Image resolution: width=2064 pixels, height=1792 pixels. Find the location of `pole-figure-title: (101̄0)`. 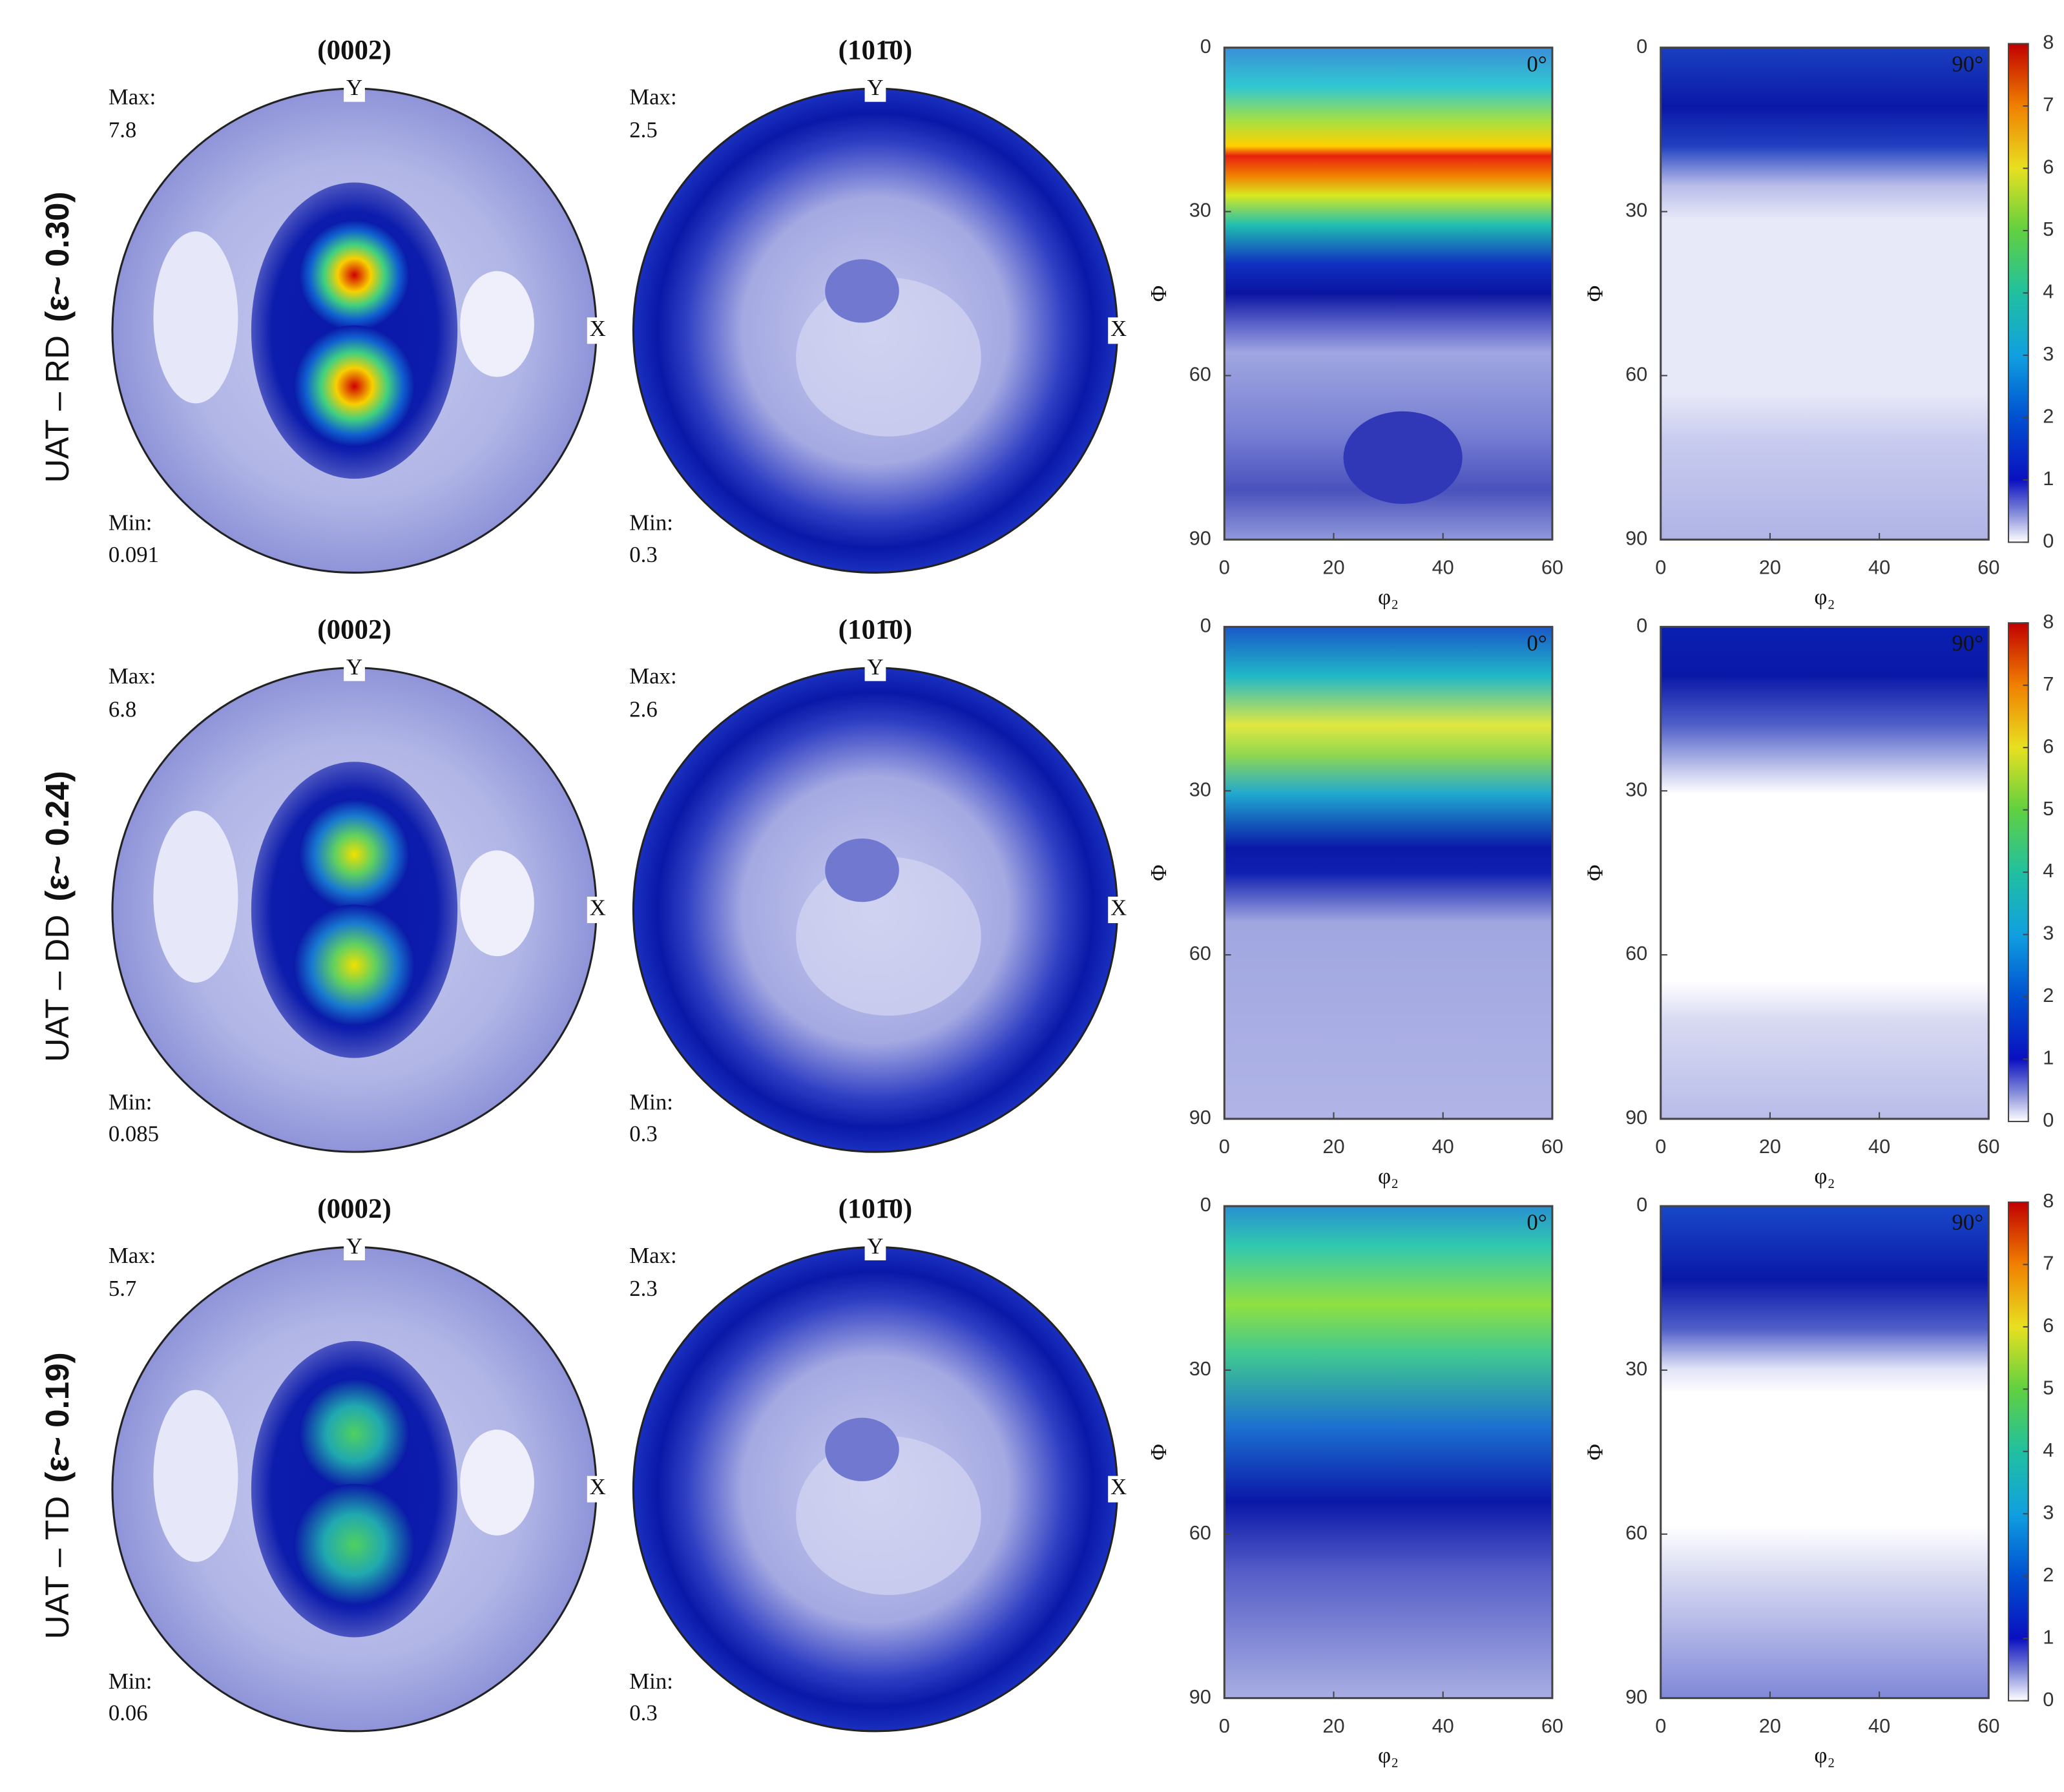

pole-figure-title: (101̄0) is located at coordinates (876, 629).